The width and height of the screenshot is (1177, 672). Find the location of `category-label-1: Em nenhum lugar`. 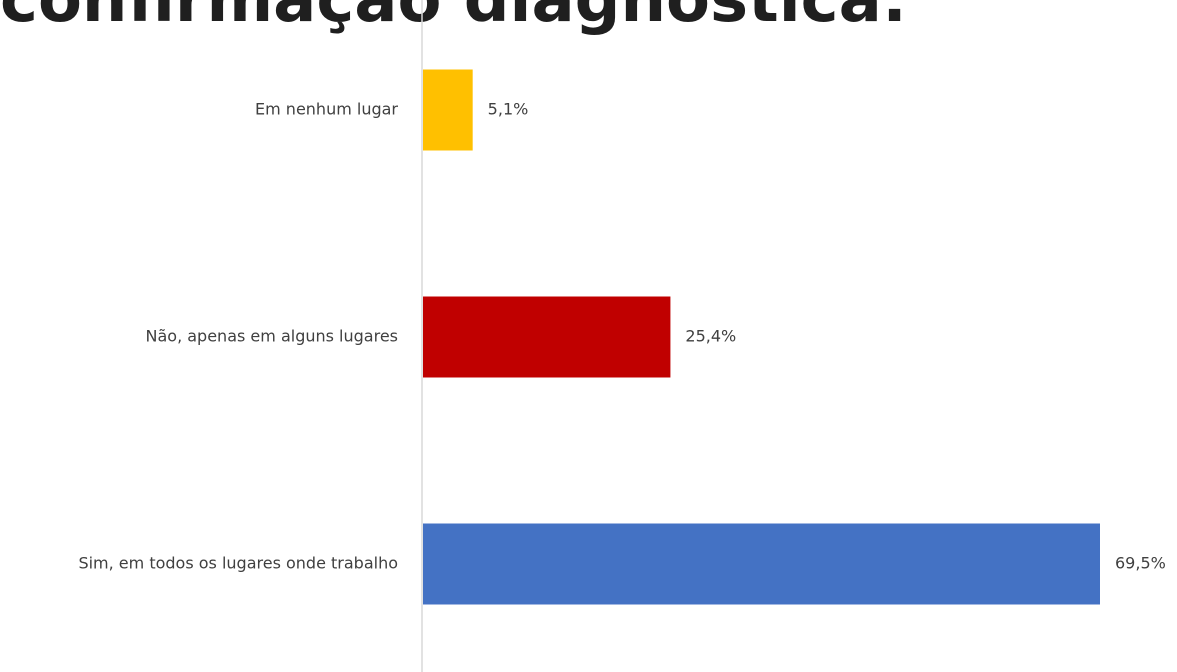

category-label-1: Em nenhum lugar is located at coordinates (326, 109).